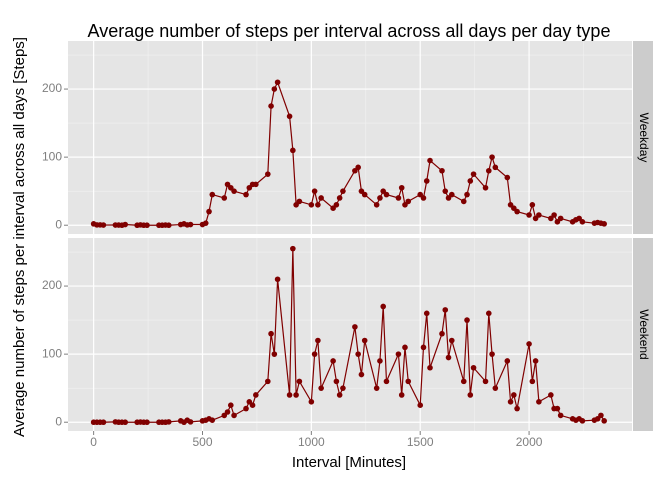 Image resolution: width=672 pixels, height=480 pixels. I want to click on x-tick-label: 2000, so click(529, 442).